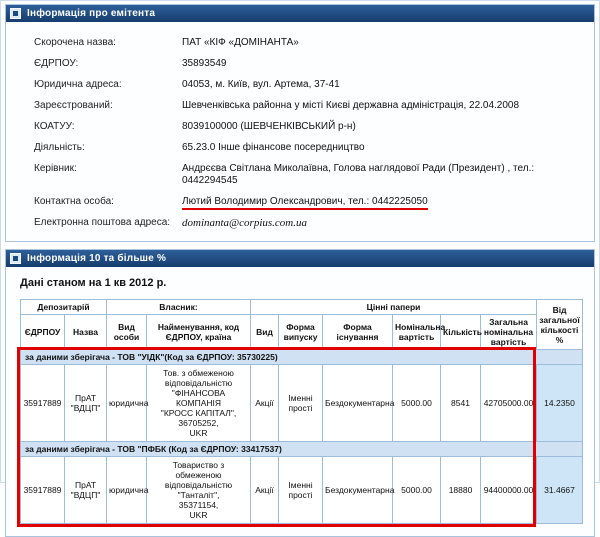 This screenshot has width=600, height=537. Describe the element at coordinates (509, 403) in the screenshot. I see `cell-total-nominal: 42705000.00` at that location.